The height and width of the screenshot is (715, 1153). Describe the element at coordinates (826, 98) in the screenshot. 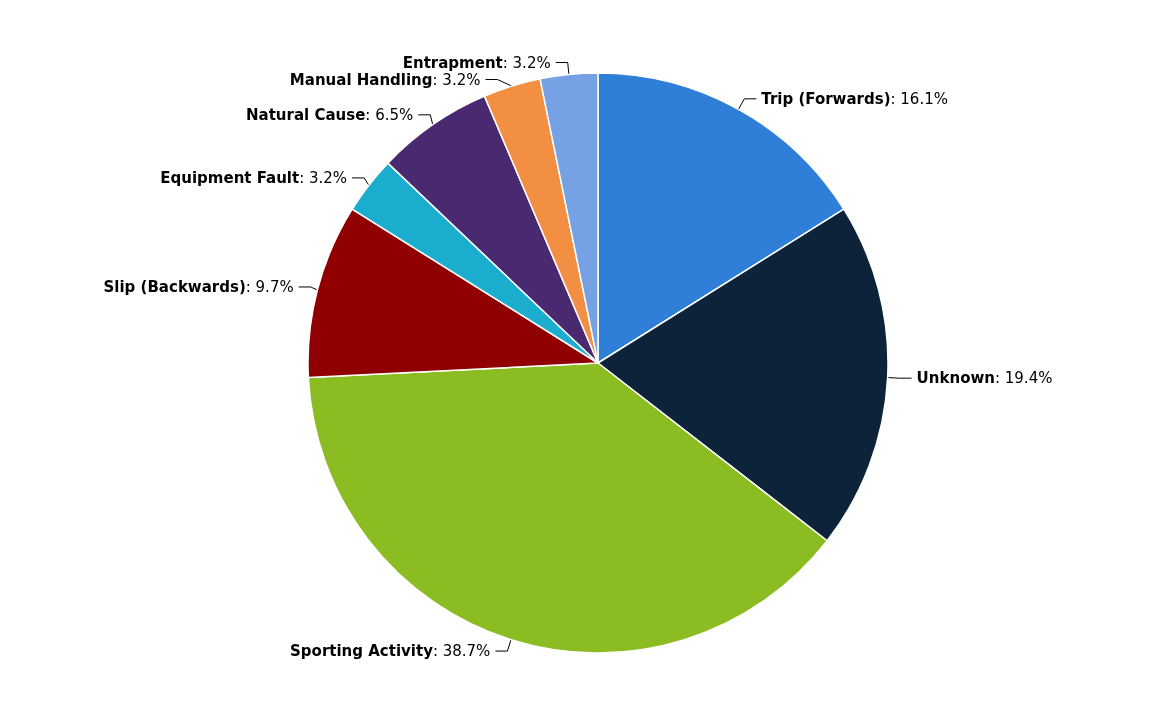

I see `slice-label: Trip (Forwards)` at that location.